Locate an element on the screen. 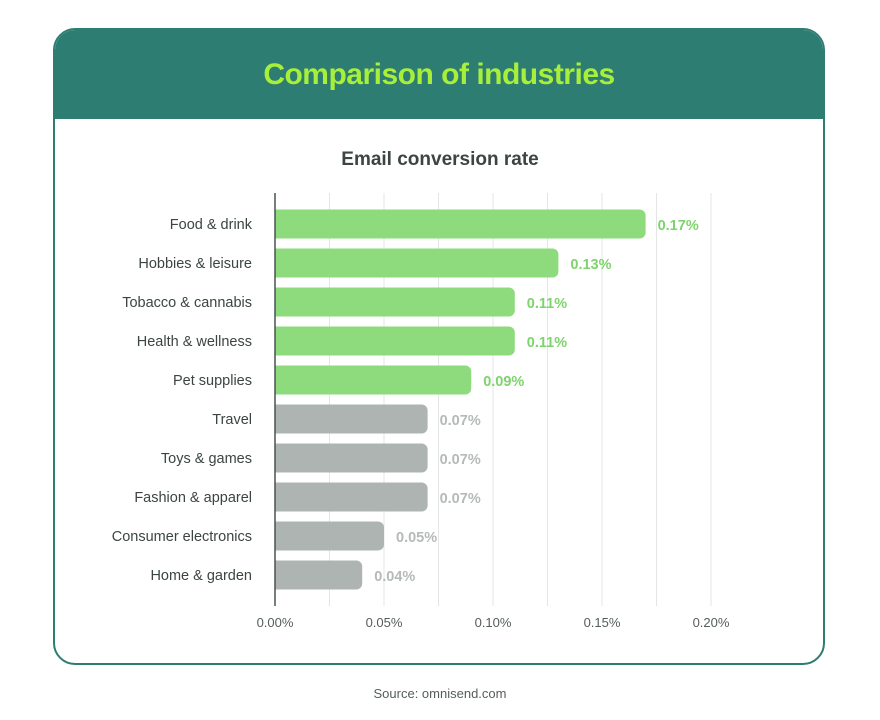 The width and height of the screenshot is (880, 720). x-tick-label: 0.05% is located at coordinates (384, 622).